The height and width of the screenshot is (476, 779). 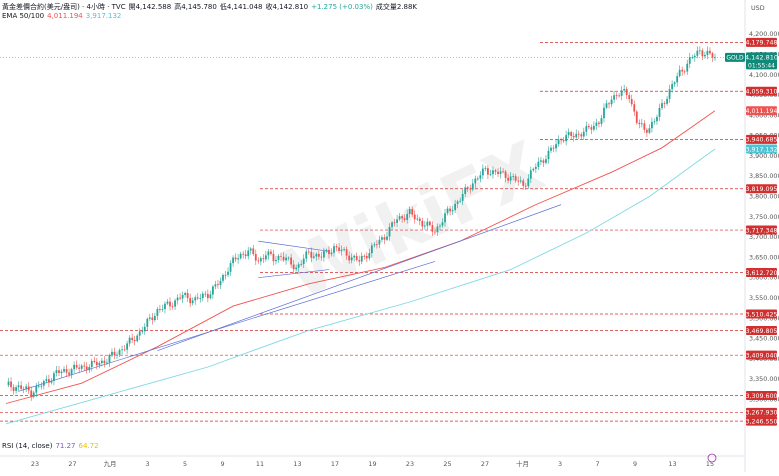 What do you see at coordinates (153, 7) in the screenshot?
I see `open-value: 4,142.588` at bounding box center [153, 7].